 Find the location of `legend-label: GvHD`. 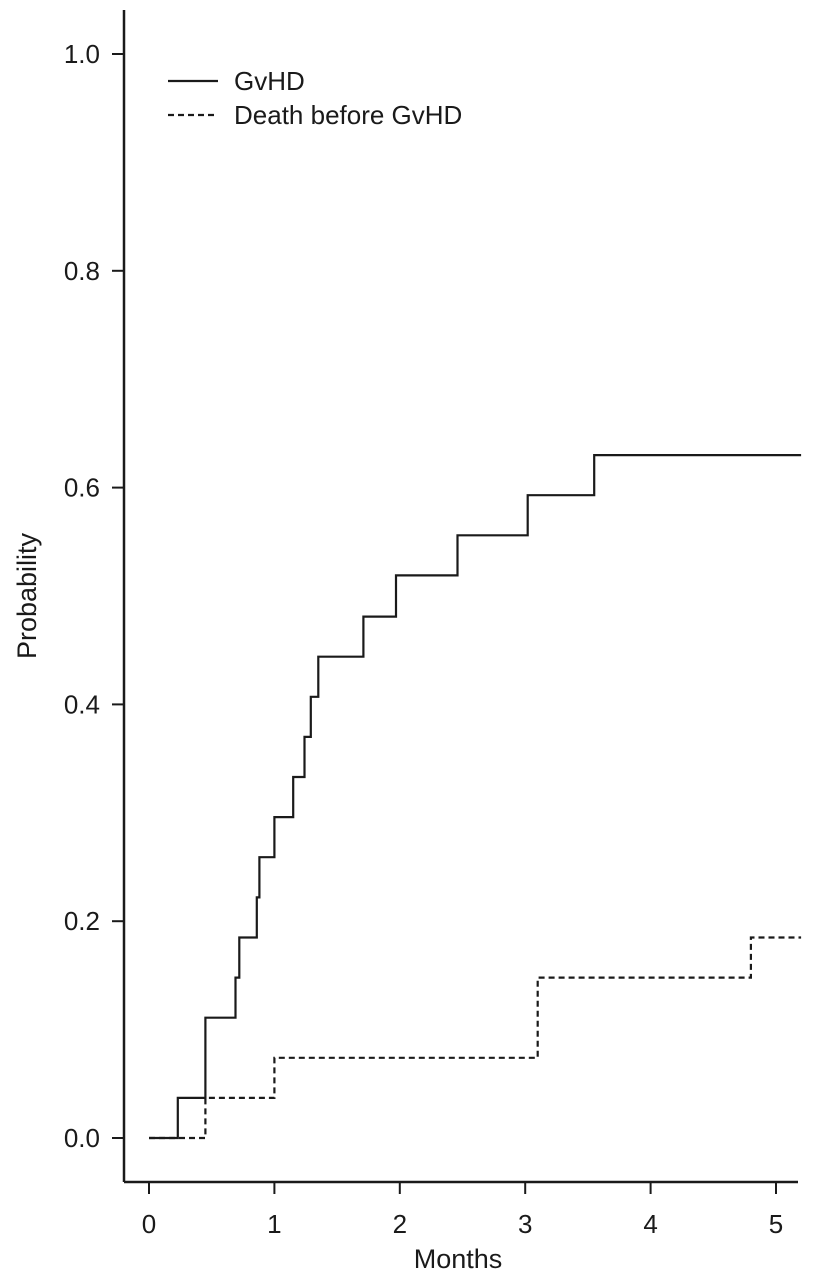

legend-label: GvHD is located at coordinates (269, 81).